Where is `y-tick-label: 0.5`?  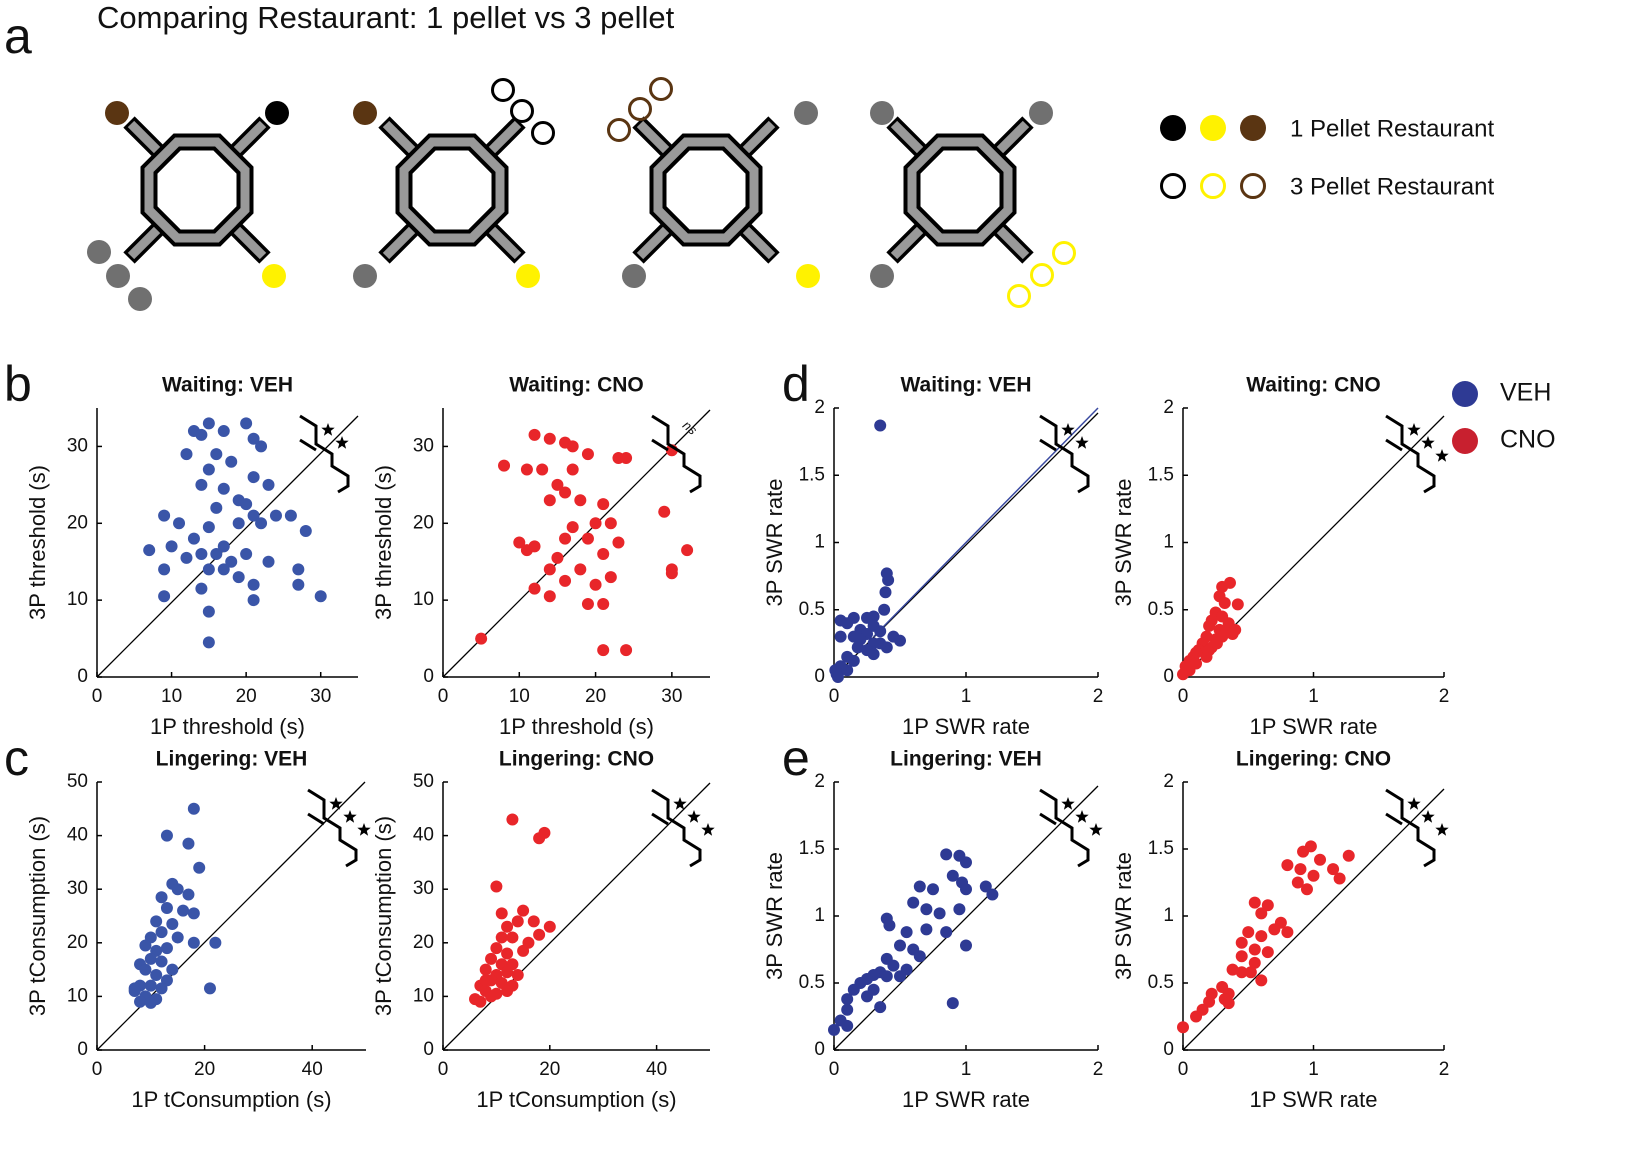 y-tick-label: 0.5 is located at coordinates (1161, 982).